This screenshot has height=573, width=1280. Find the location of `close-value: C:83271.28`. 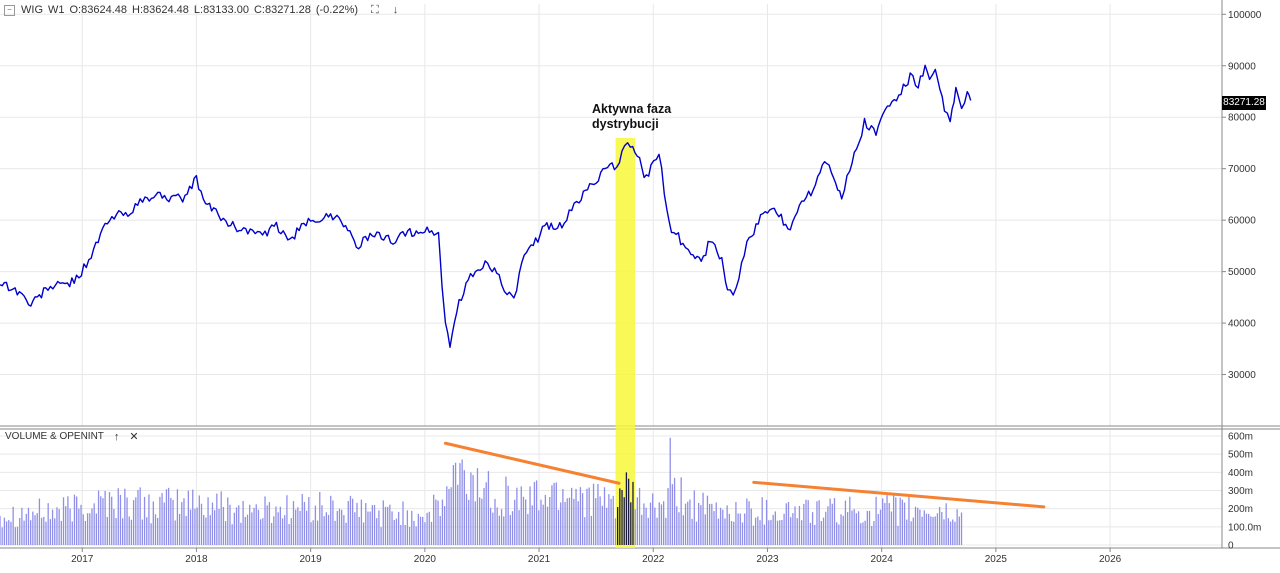

close-value: C:83271.28 is located at coordinates (282, 10).